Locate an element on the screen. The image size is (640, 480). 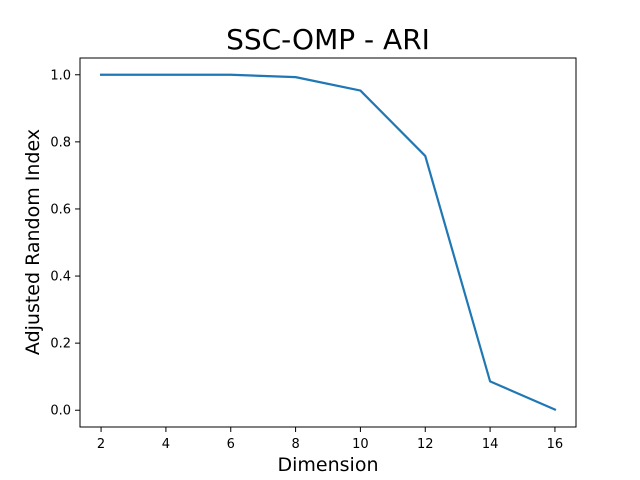
x-axis-label: Dimension is located at coordinates (328, 465).